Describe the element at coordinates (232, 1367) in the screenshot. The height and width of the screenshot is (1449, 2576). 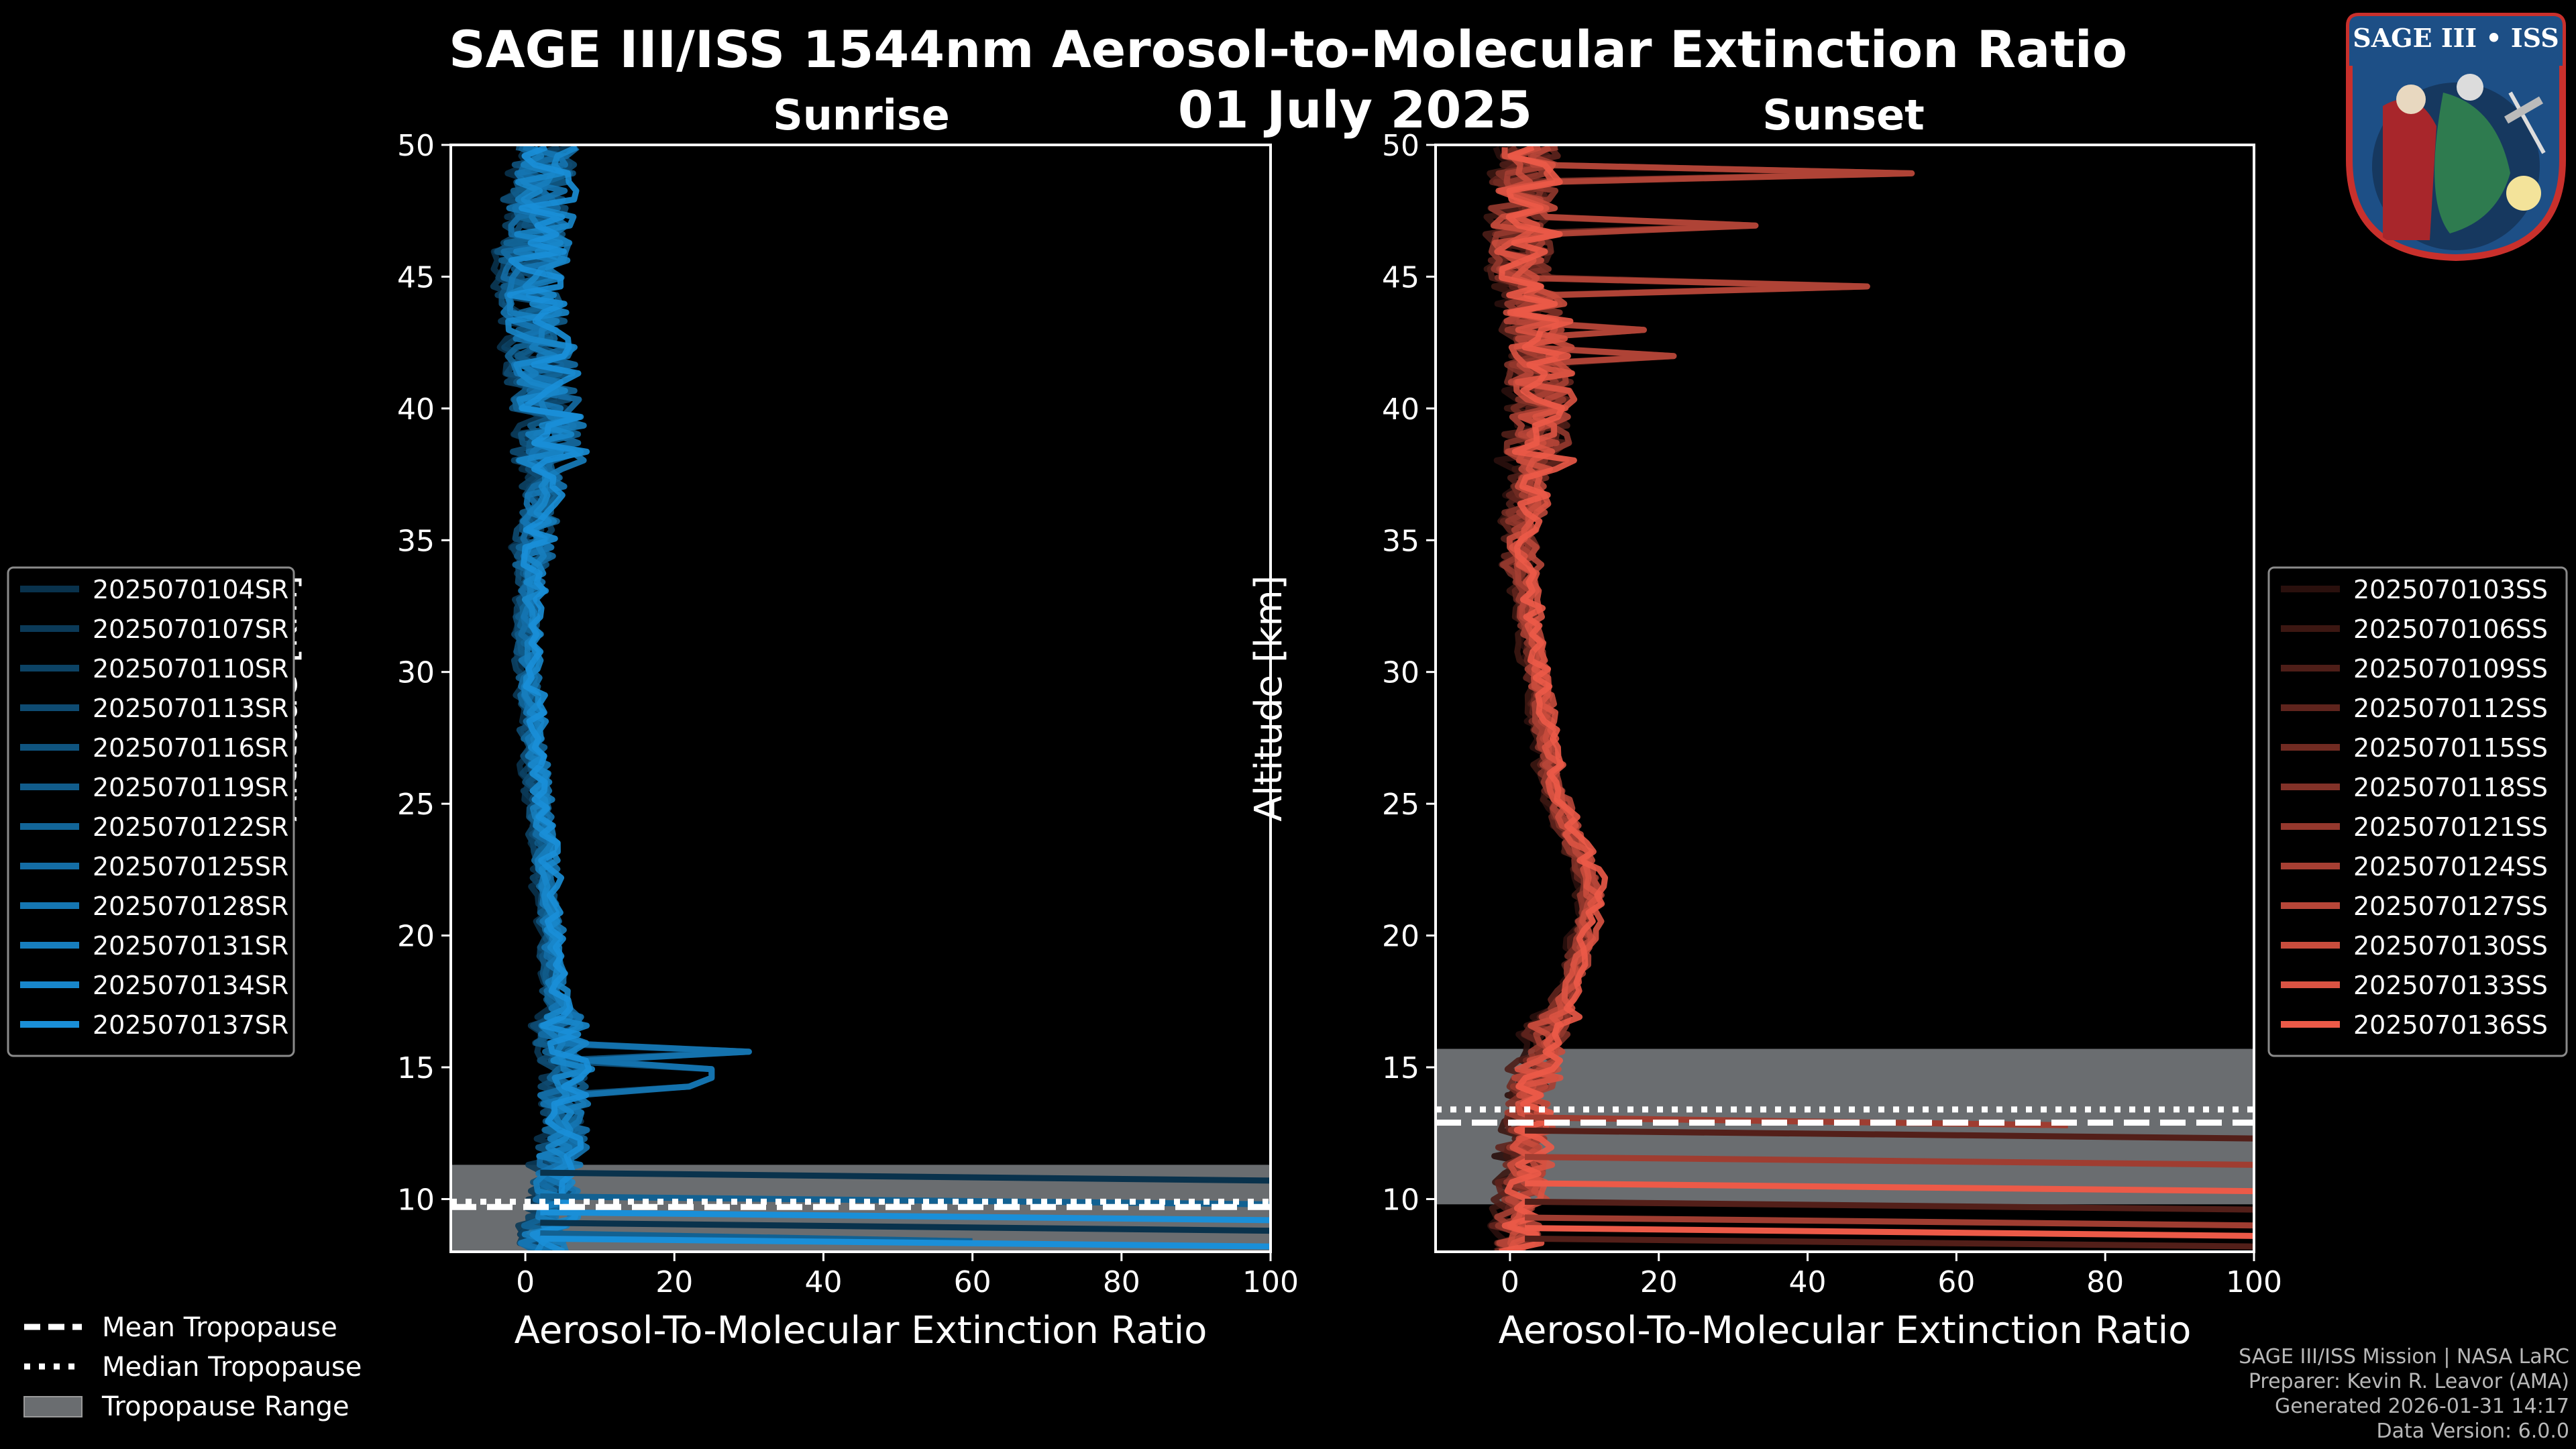
I see `tropopause-legend-label: Median Tropopause` at that location.